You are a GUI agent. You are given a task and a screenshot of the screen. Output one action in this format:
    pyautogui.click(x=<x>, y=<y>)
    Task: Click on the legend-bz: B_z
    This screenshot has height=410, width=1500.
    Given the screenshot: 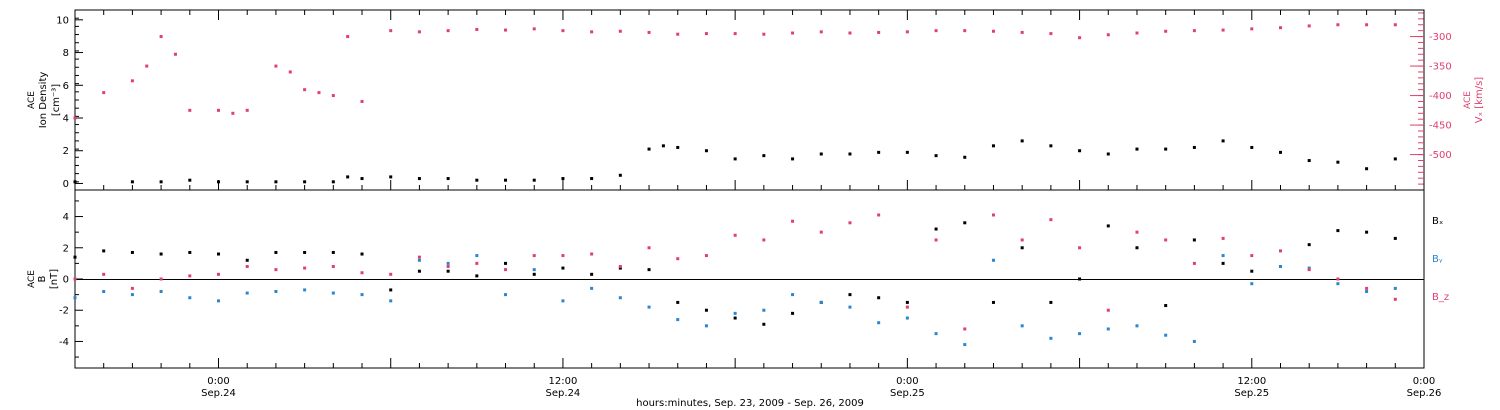 What is the action you would take?
    pyautogui.click(x=1440, y=297)
    